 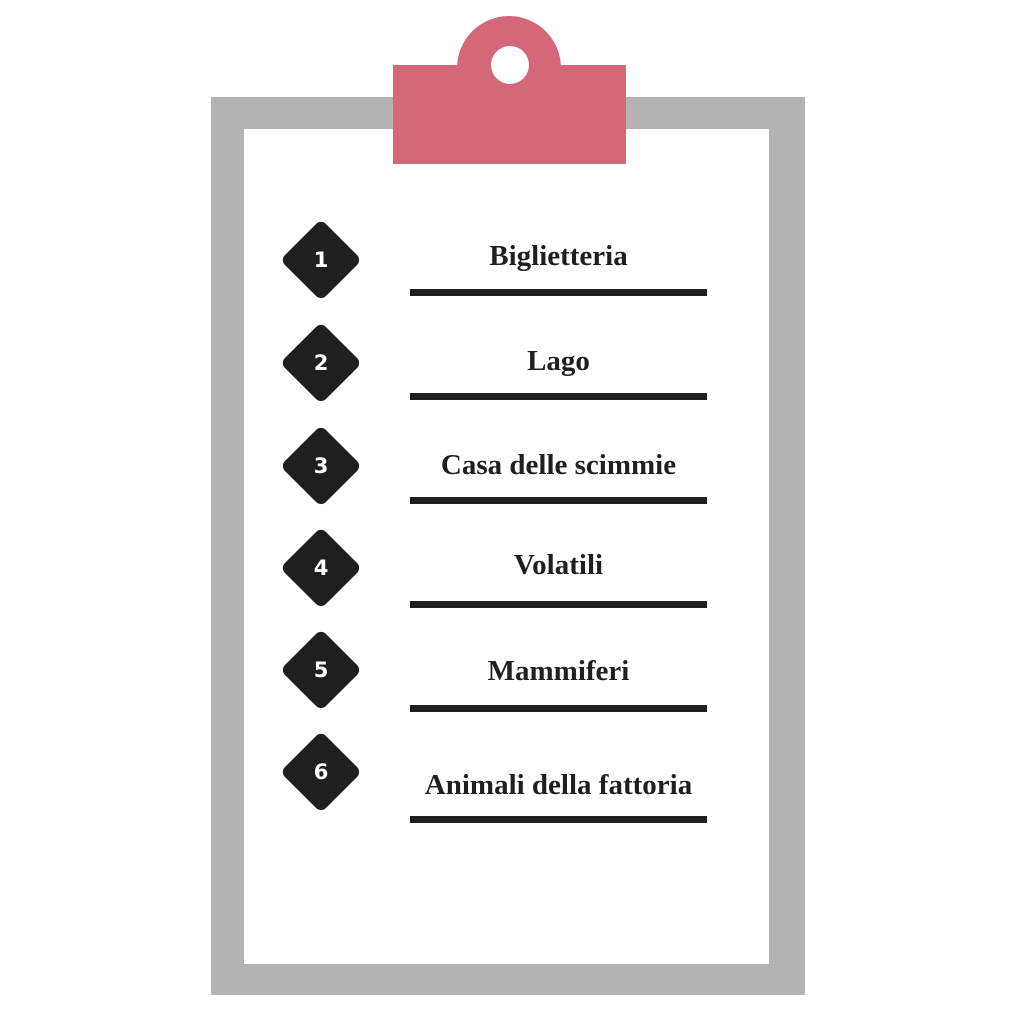 I want to click on item-number: 5, so click(x=321, y=670).